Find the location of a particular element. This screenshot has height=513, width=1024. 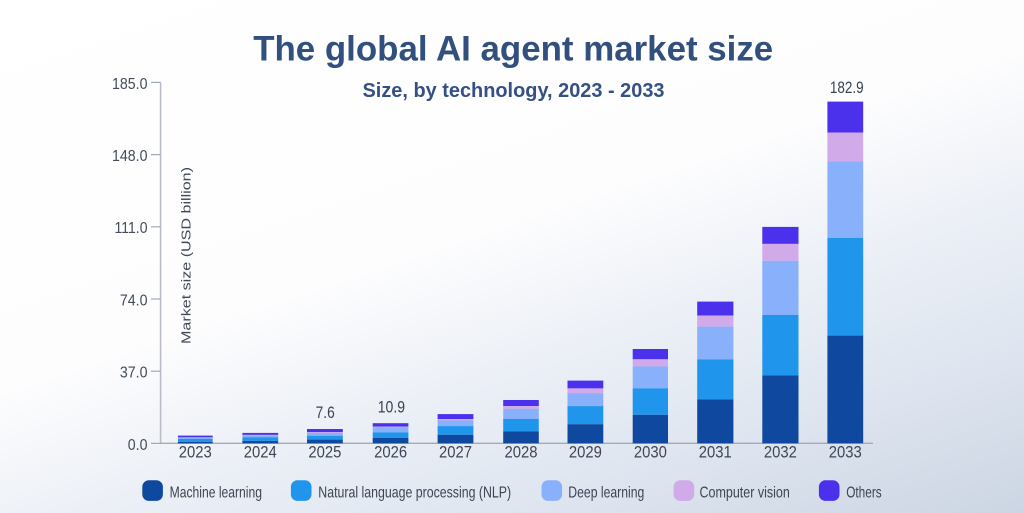

svg-text: 37.0 is located at coordinates (134, 373).